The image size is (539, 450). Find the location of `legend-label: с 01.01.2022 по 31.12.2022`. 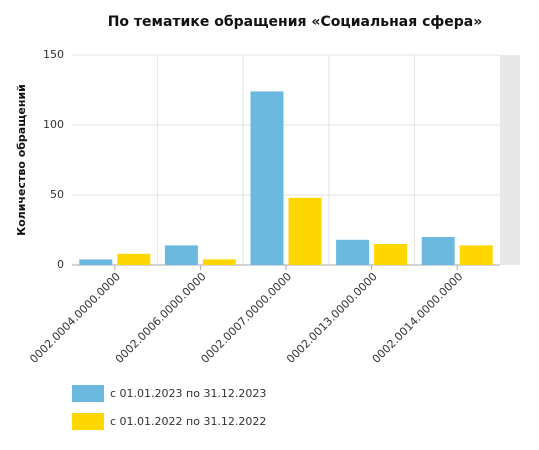

legend-label: с 01.01.2022 по 31.12.2022 is located at coordinates (188, 421).